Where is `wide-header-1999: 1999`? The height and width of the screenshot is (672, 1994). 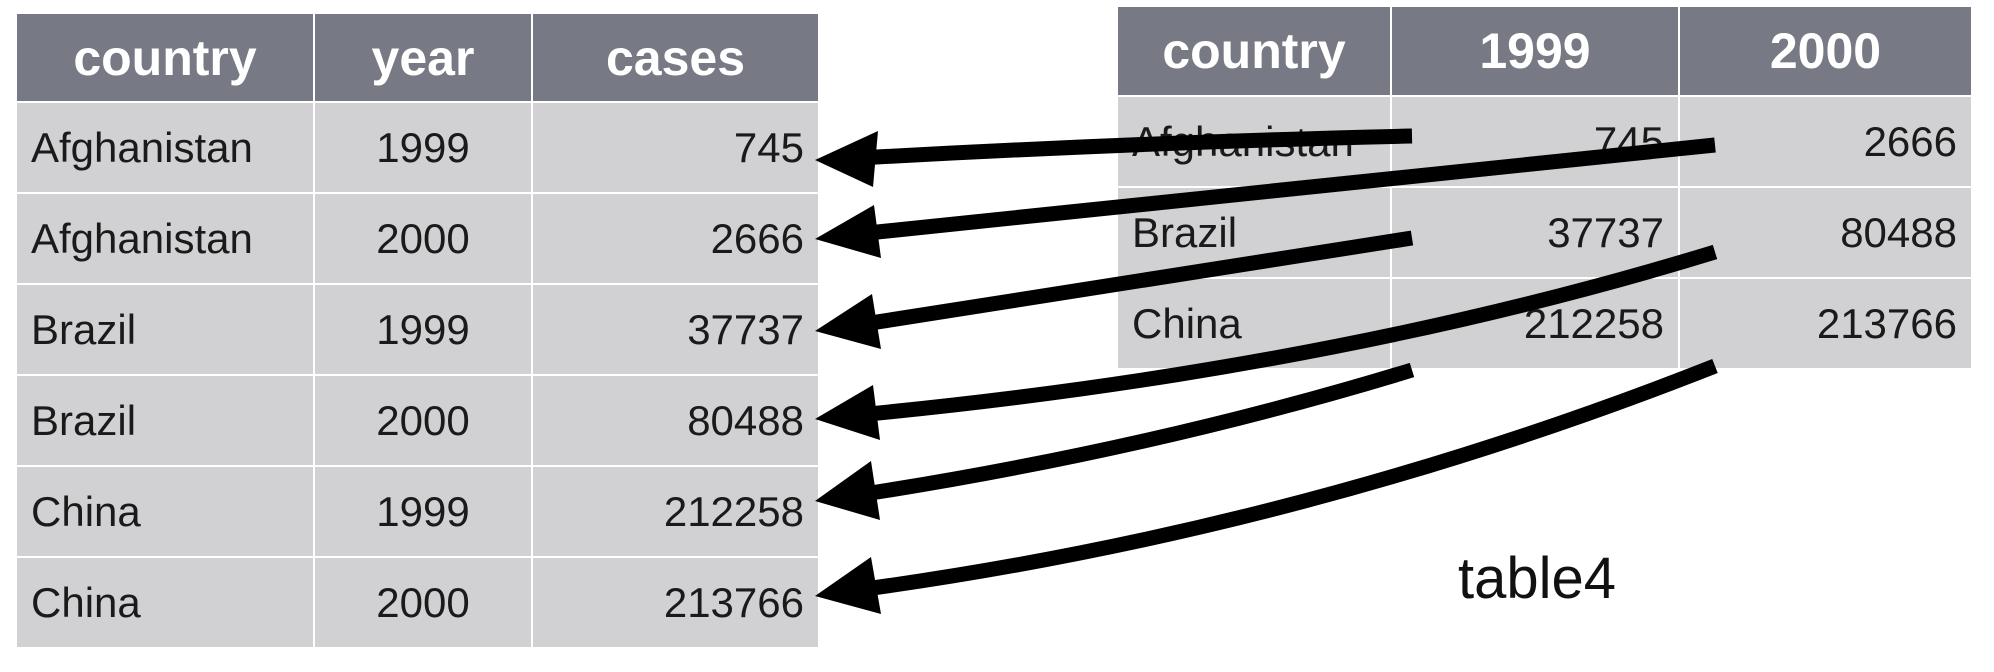 wide-header-1999: 1999 is located at coordinates (1535, 51).